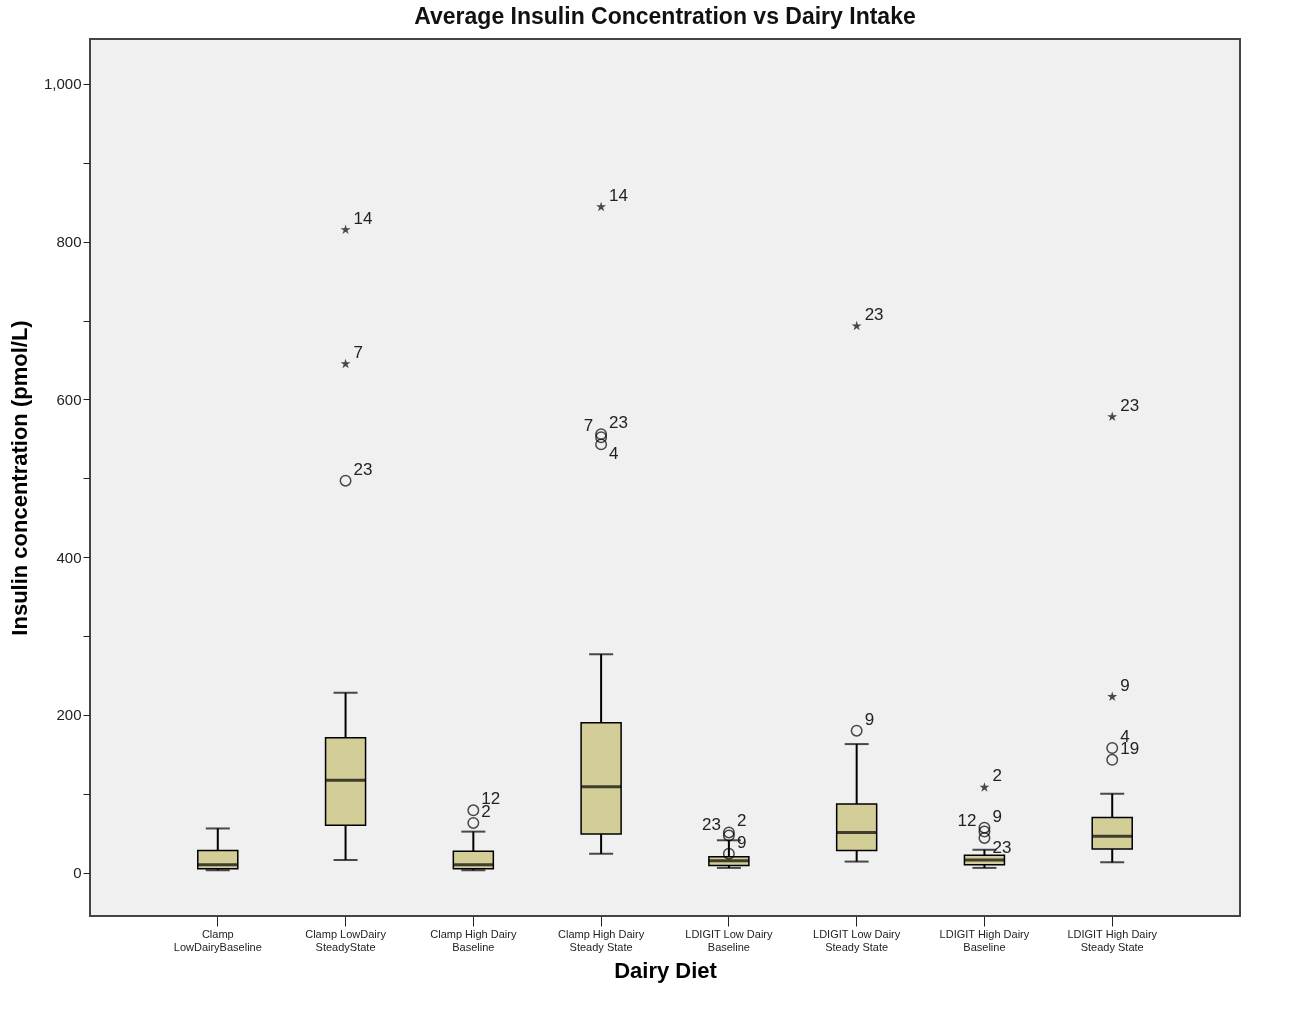 Image resolution: width=1290 pixels, height=1025 pixels. I want to click on y-axis-title: Insulin concentration (pmol/L), so click(19, 478).